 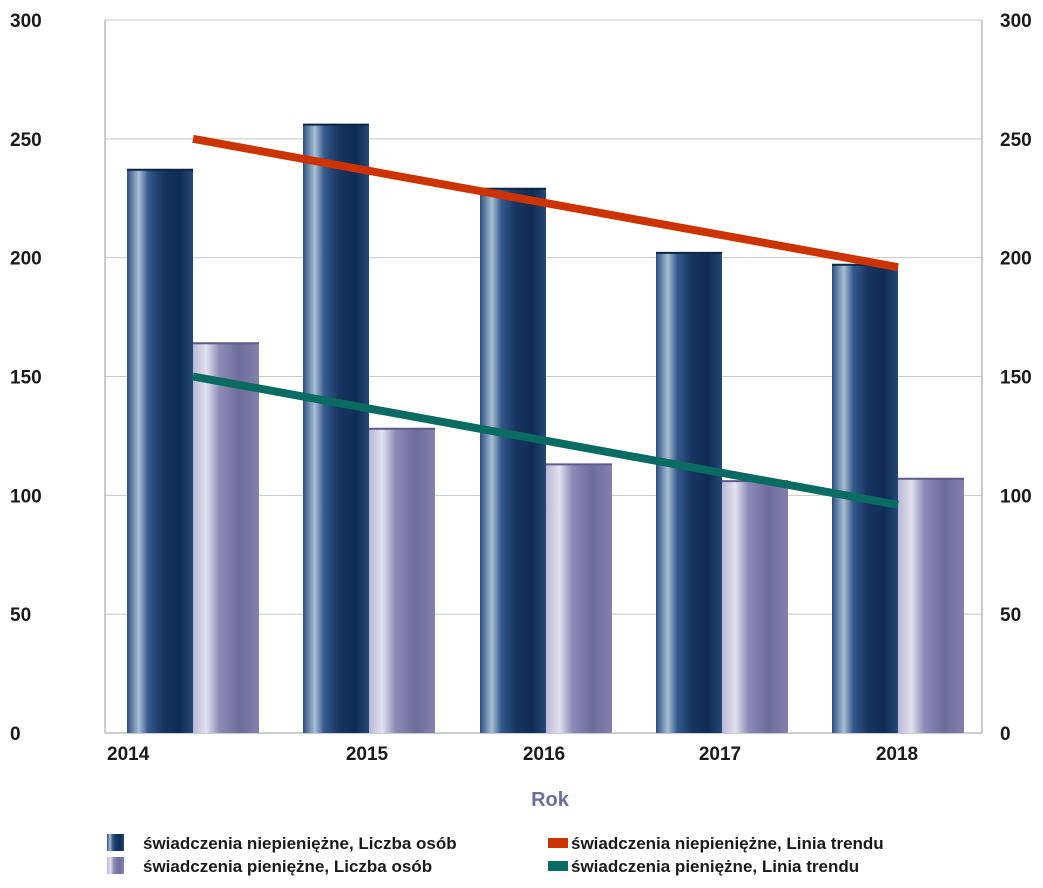 What do you see at coordinates (727, 843) in the screenshot?
I see `legend-label: świadczenia niepieniężne, Linia trendu` at bounding box center [727, 843].